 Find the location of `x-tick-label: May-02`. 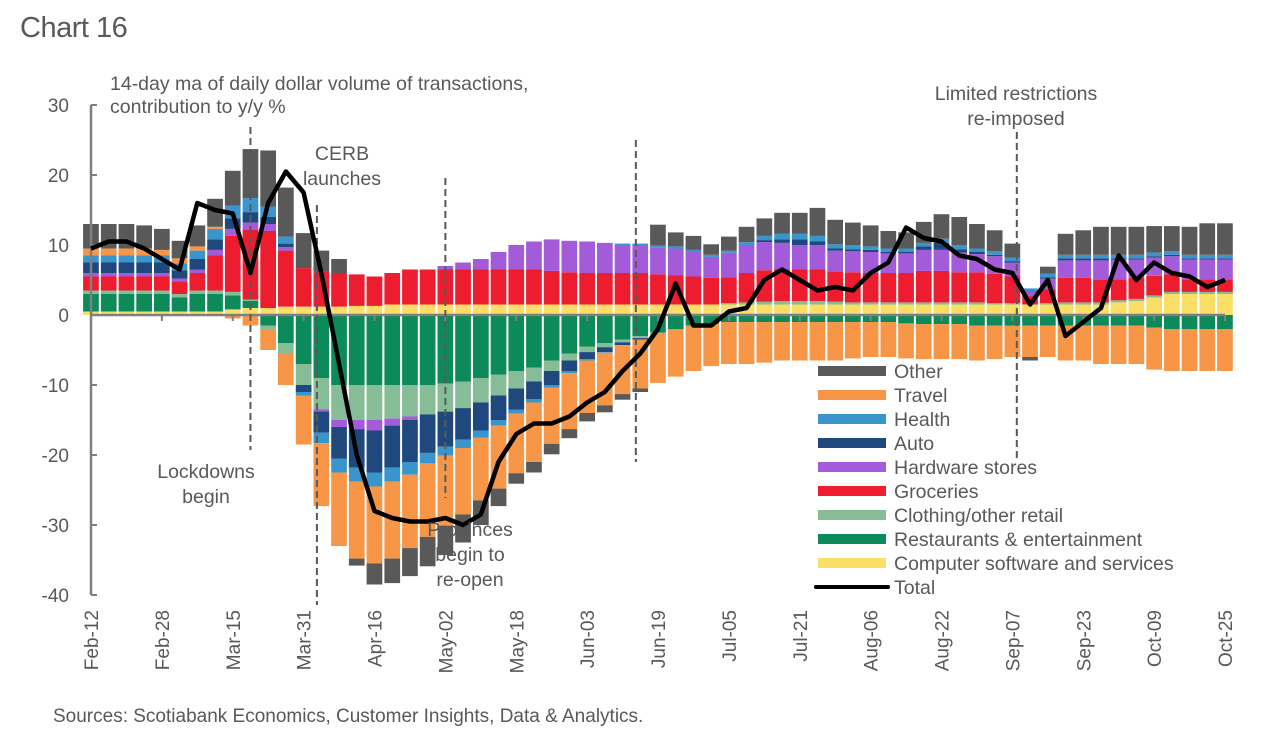

x-tick-label: May-02 is located at coordinates (446, 641).